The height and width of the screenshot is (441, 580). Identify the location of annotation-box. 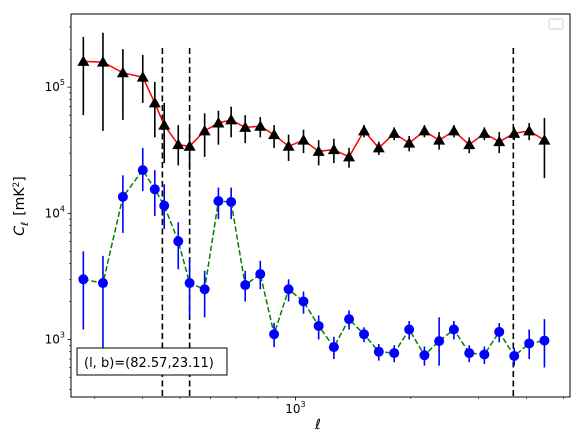
(152, 361).